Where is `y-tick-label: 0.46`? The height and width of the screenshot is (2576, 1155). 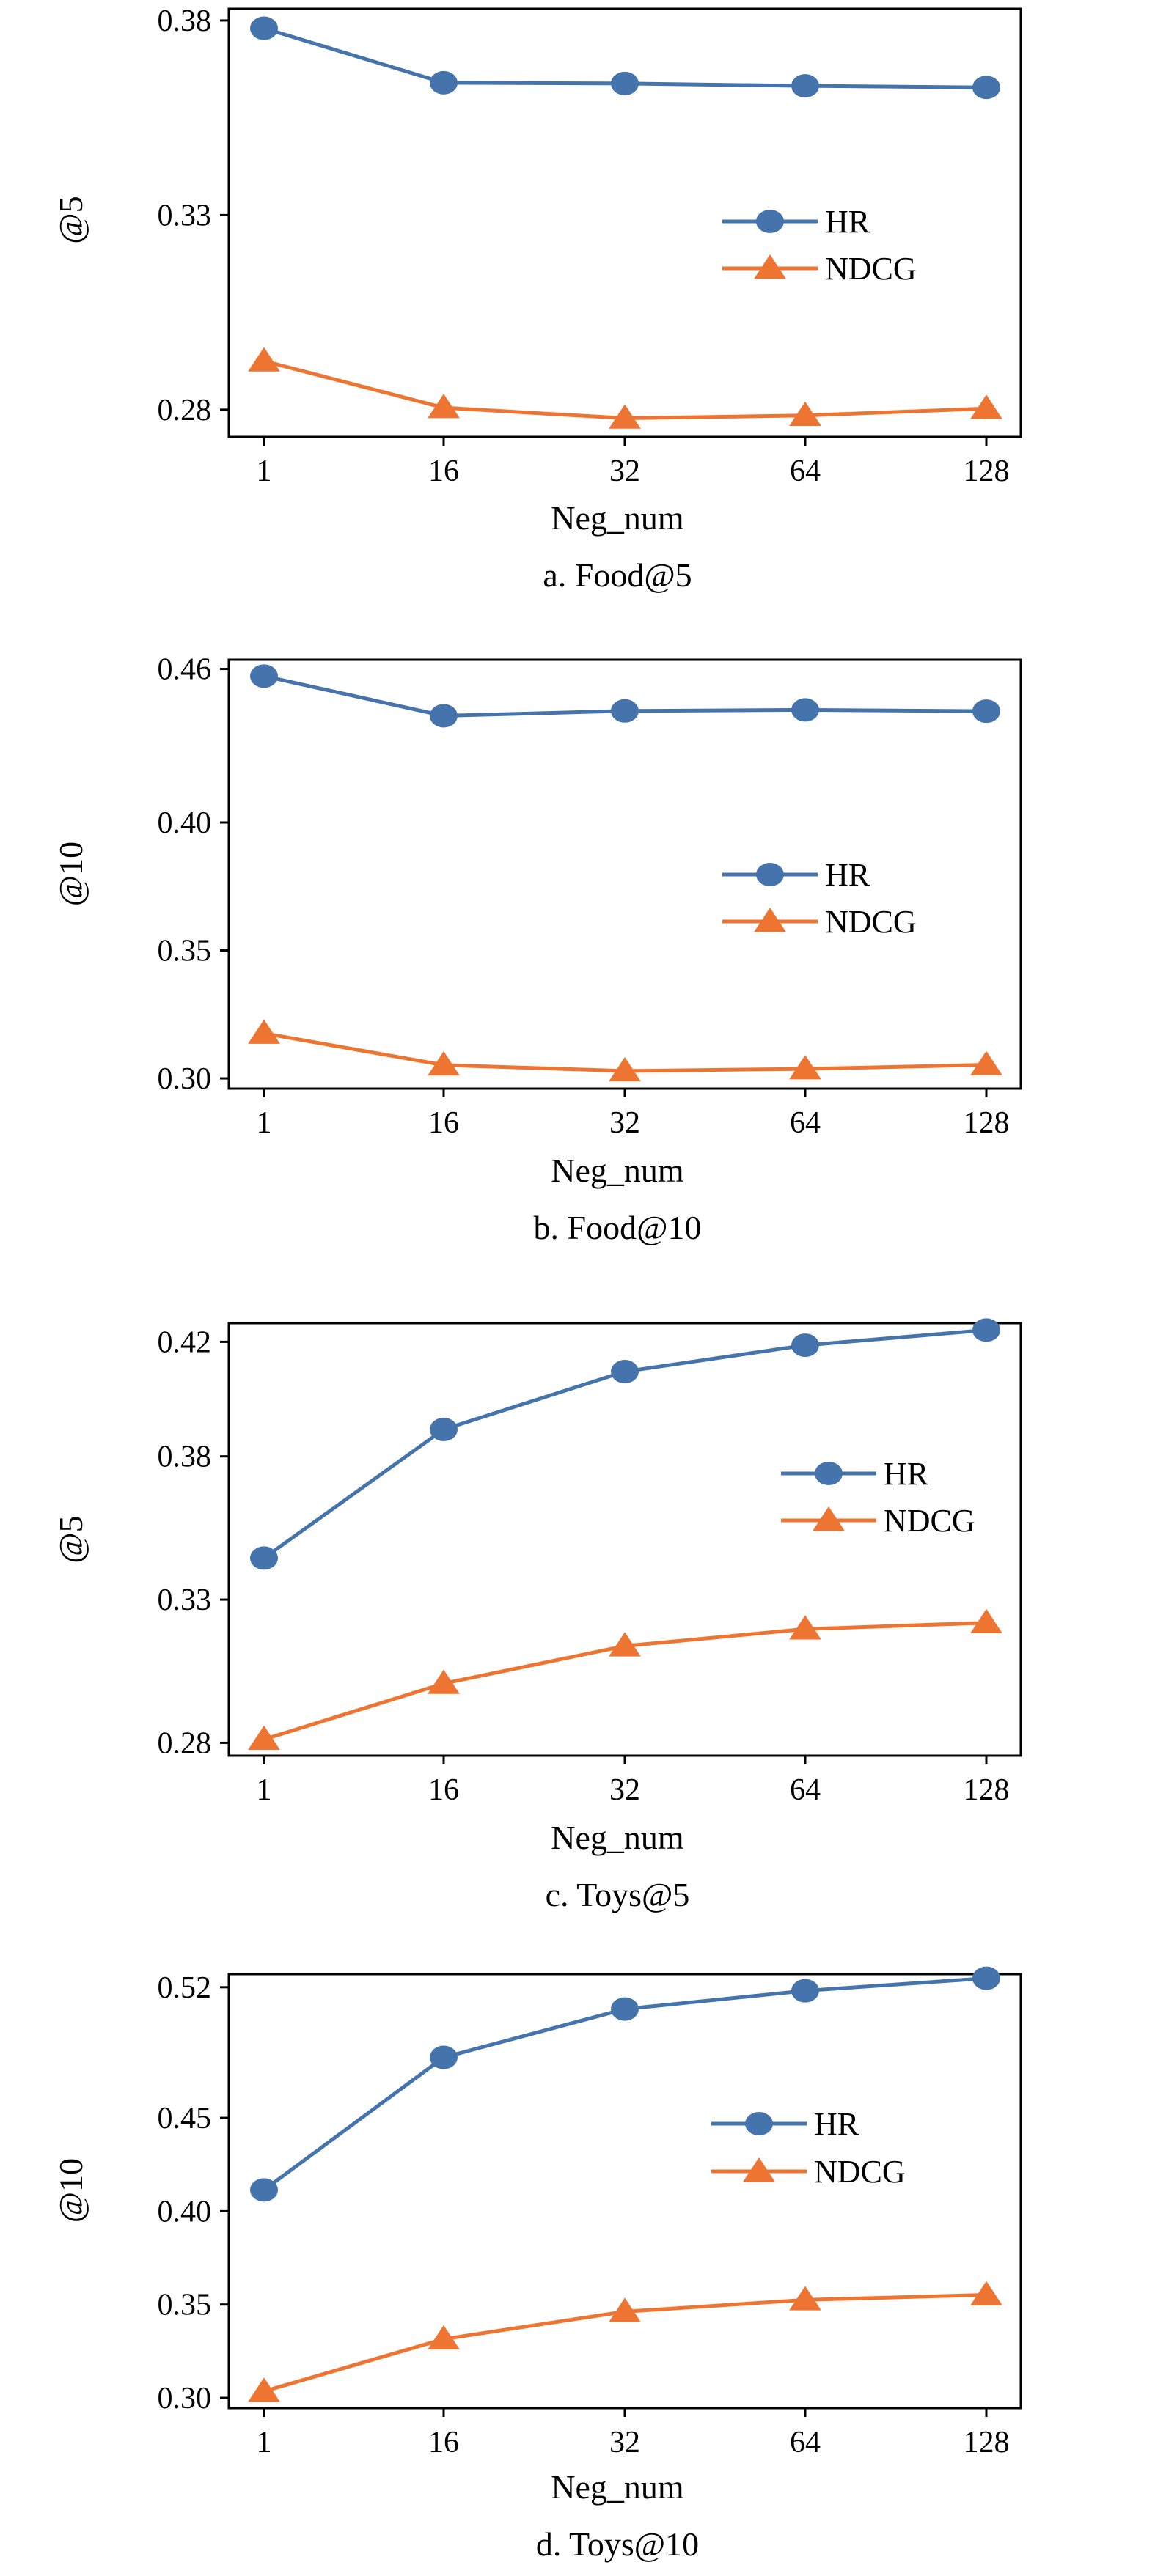 y-tick-label: 0.46 is located at coordinates (185, 670).